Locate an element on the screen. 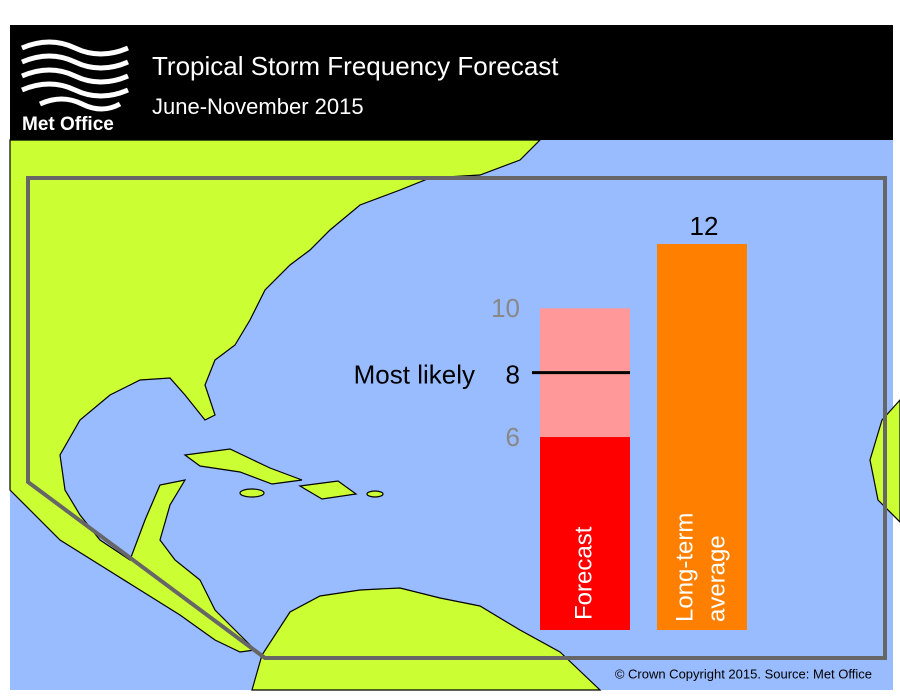 This screenshot has height=700, width=900. bar-label: Forecast is located at coordinates (583, 573).